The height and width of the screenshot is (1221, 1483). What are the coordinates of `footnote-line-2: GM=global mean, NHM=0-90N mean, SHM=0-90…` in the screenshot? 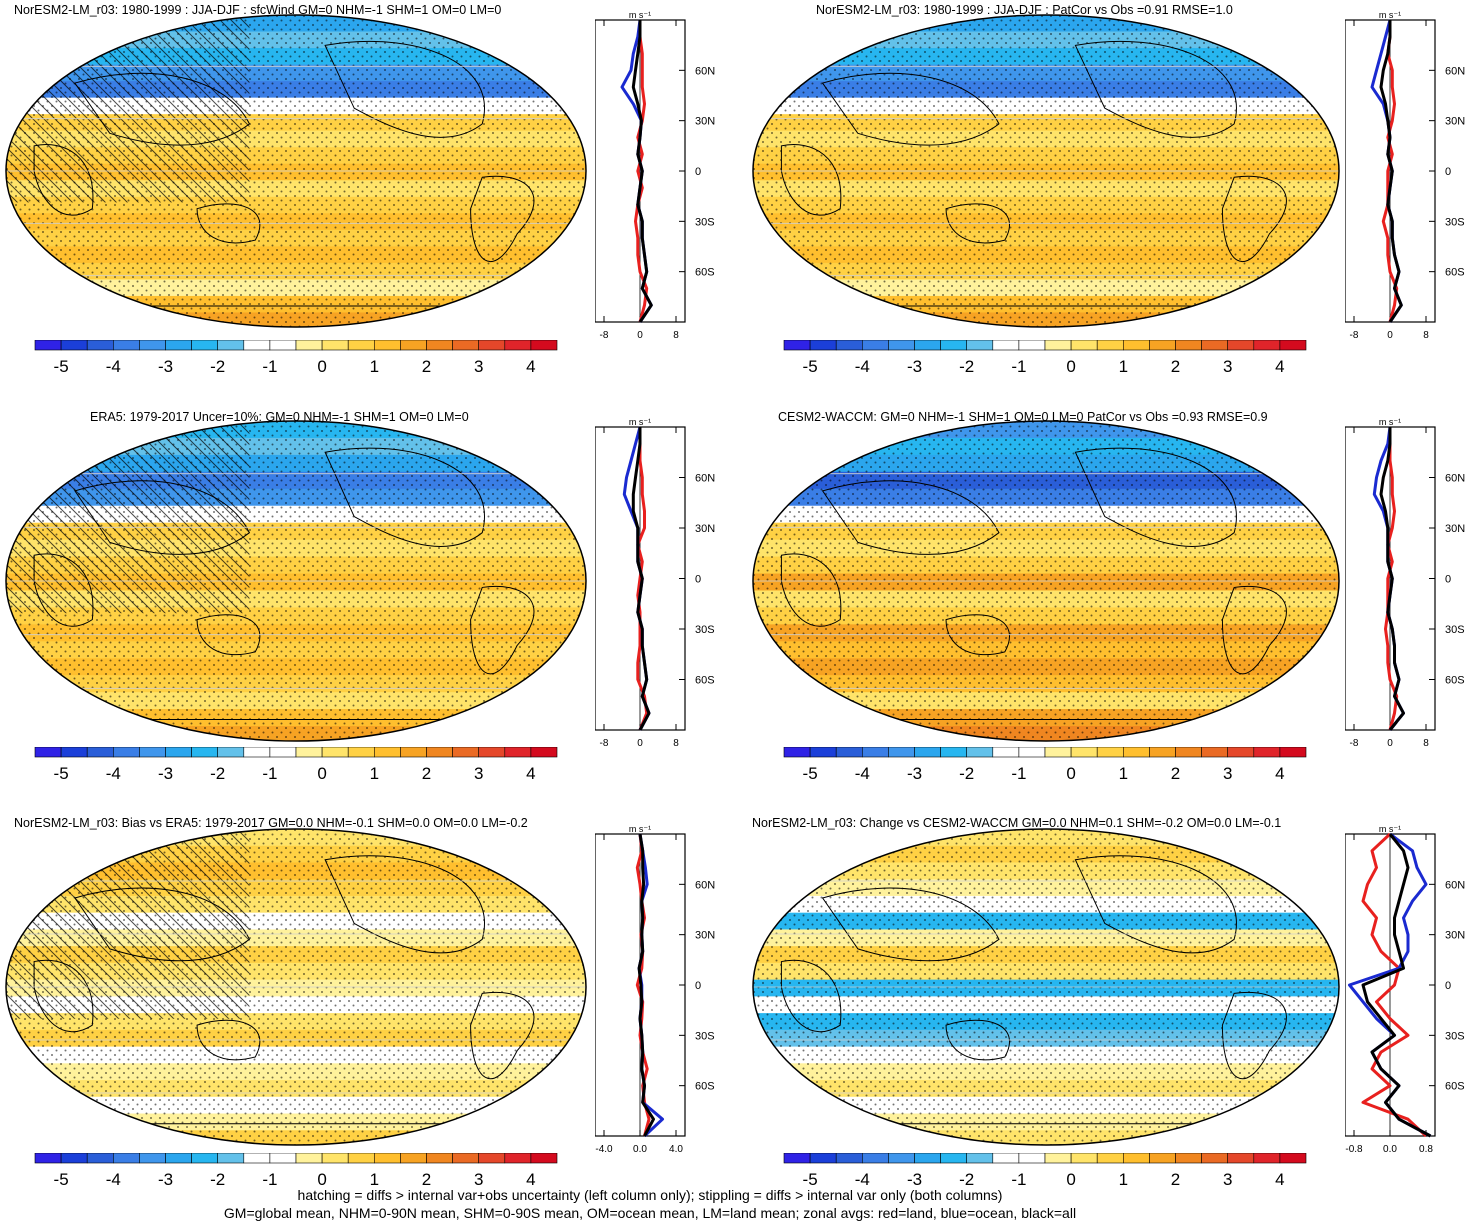 It's located at (650, 1213).